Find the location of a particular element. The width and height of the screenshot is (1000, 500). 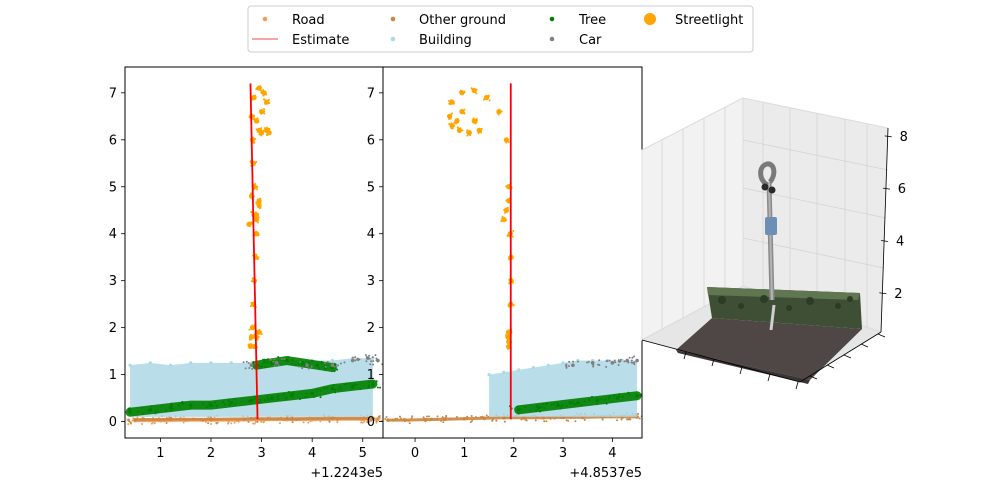

series-streetlight is located at coordinates (259, 217).